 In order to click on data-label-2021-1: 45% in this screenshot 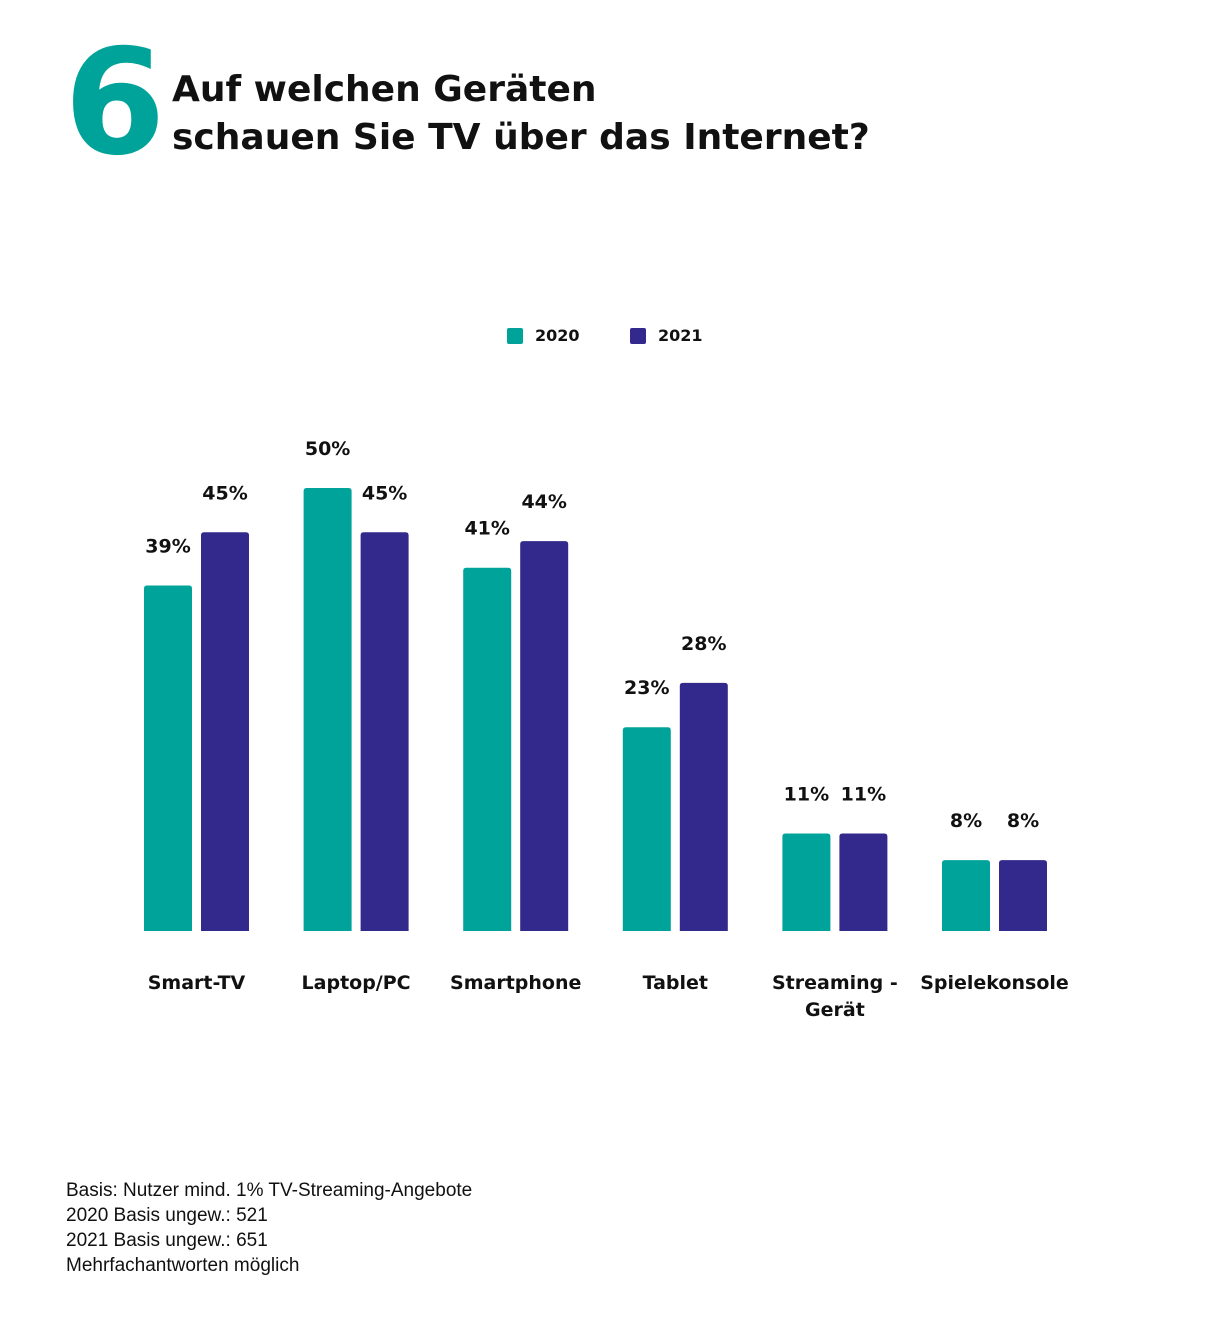, I will do `click(384, 493)`.